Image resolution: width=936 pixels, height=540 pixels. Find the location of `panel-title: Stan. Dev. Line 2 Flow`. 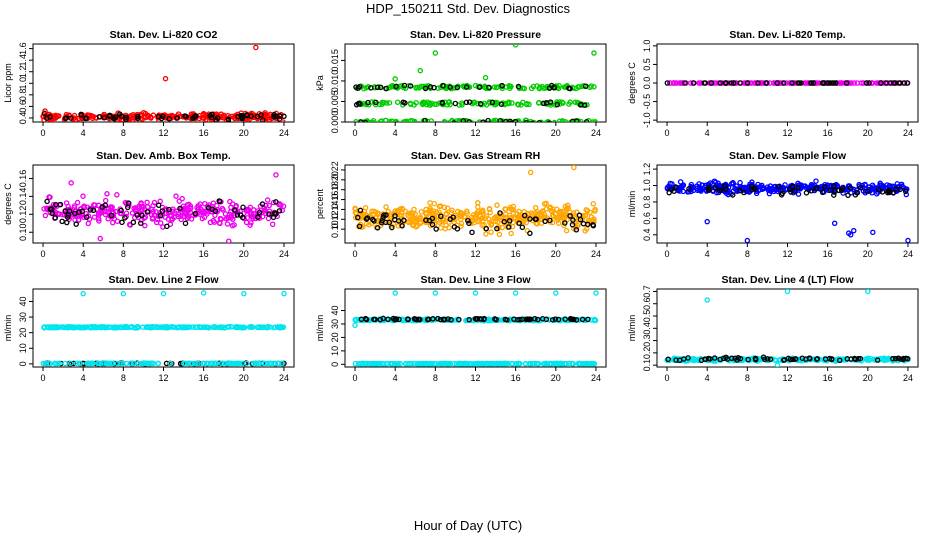

panel-title: Stan. Dev. Line 2 Flow is located at coordinates (163, 280).